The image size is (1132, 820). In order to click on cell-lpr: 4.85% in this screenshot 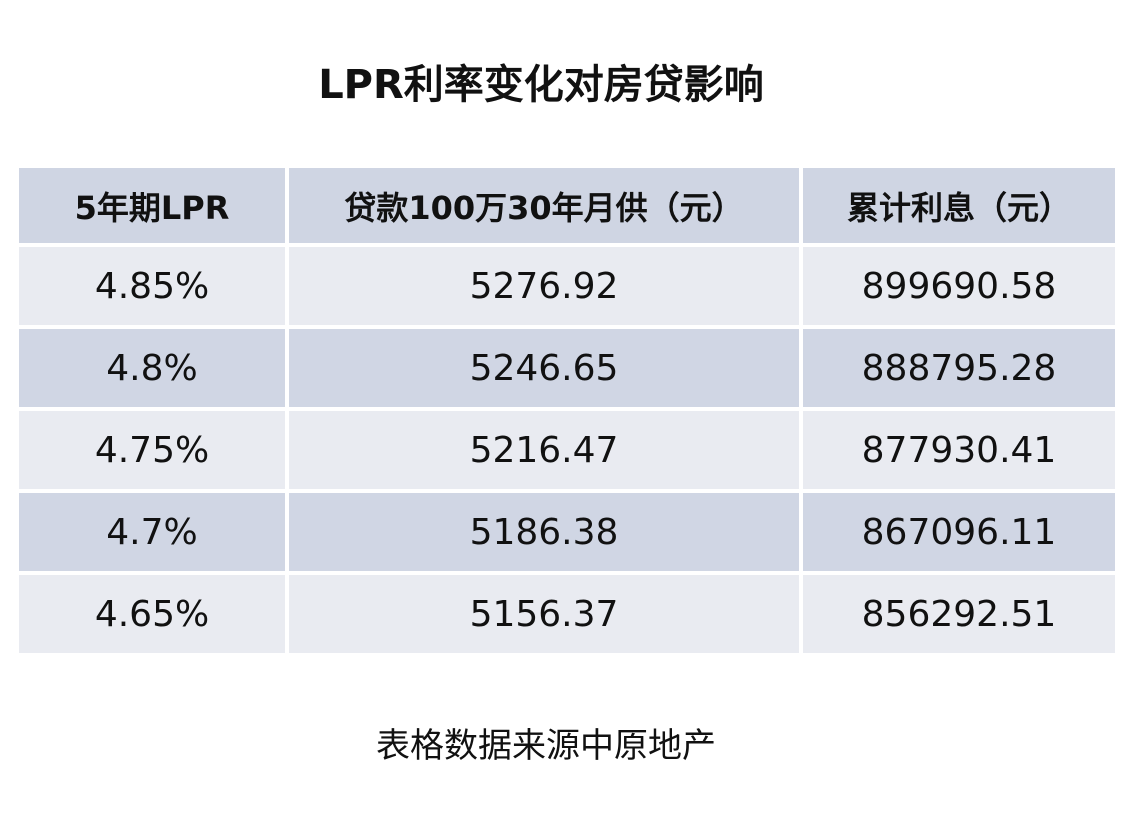, I will do `click(152, 286)`.